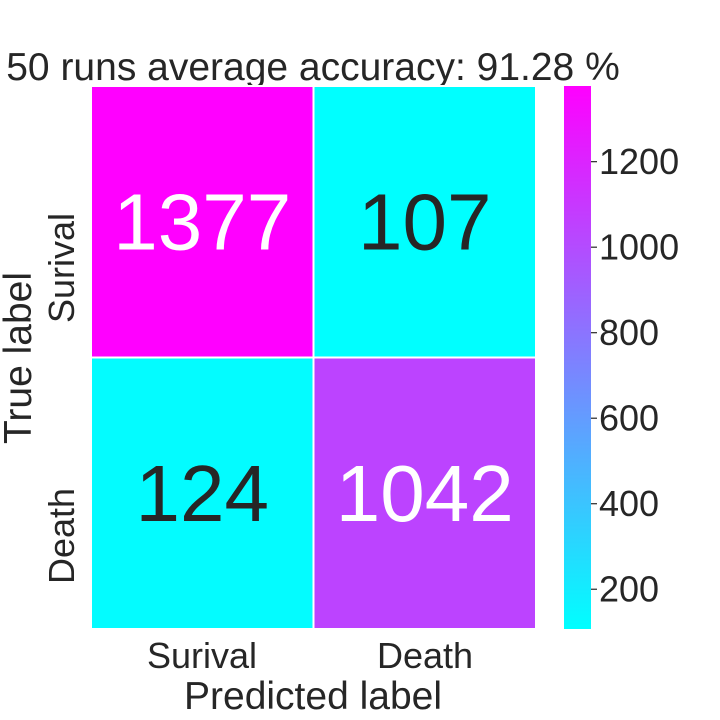 The image size is (720, 720). What do you see at coordinates (639, 161) in the screenshot?
I see `colorbar-tick-label-1200: 1200` at bounding box center [639, 161].